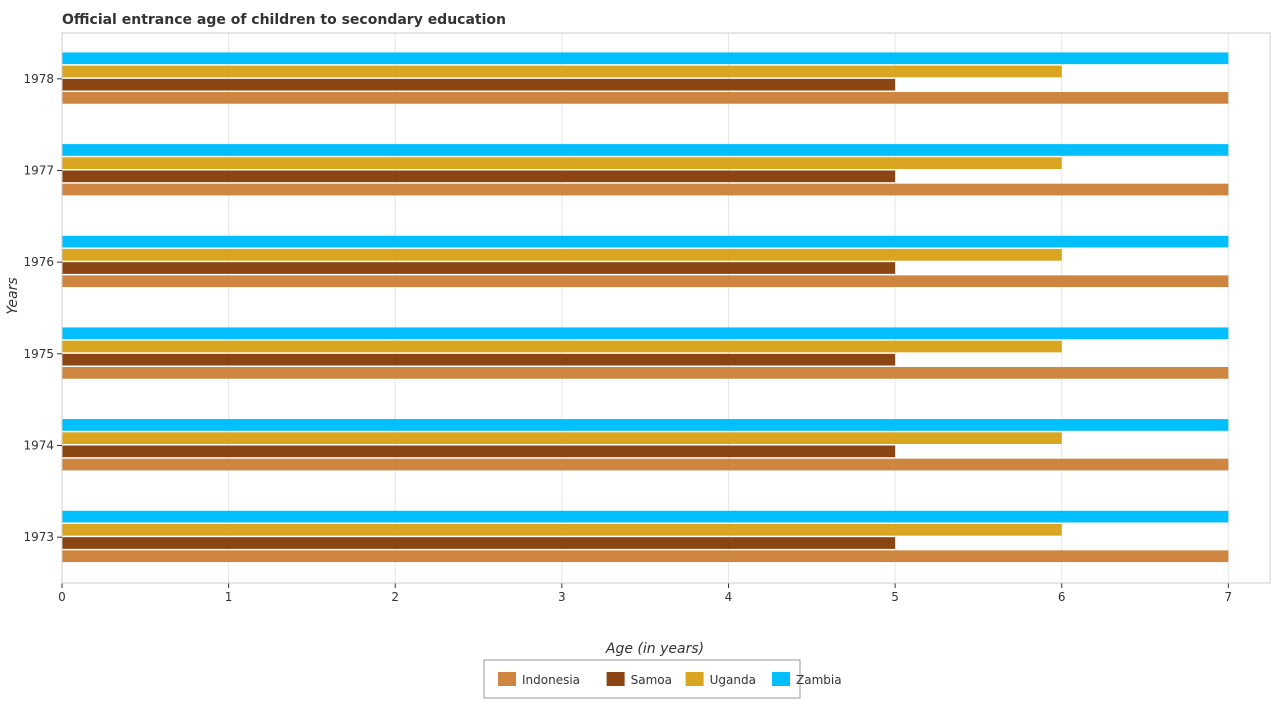  Describe the element at coordinates (1229, 597) in the screenshot. I see `x-tick-label: 7` at that location.